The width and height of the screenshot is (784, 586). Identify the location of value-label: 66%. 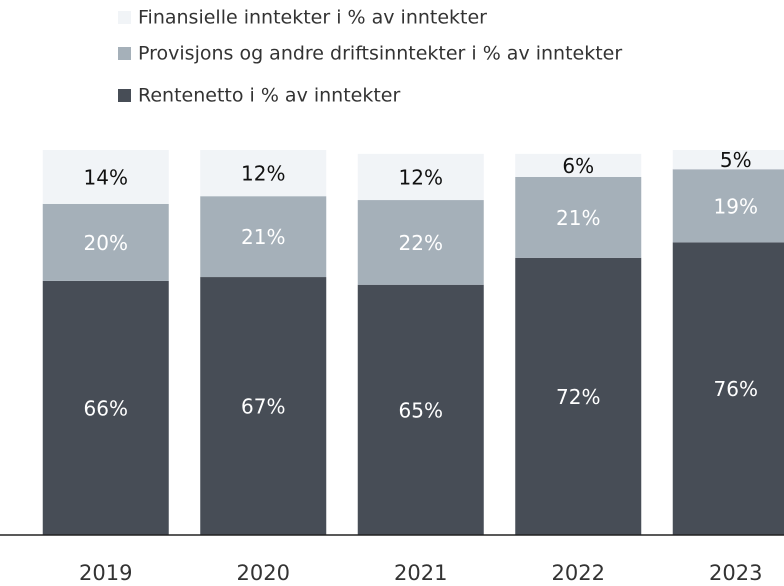
(106, 408).